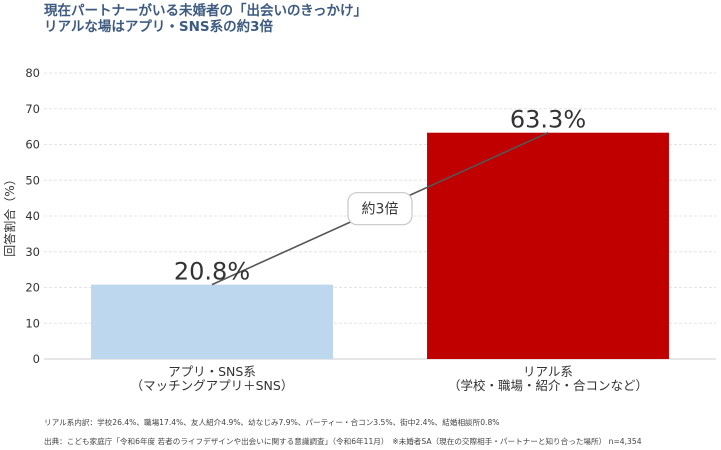 The height and width of the screenshot is (450, 721). What do you see at coordinates (32, 180) in the screenshot?
I see `y-tick-label: 50` at bounding box center [32, 180].